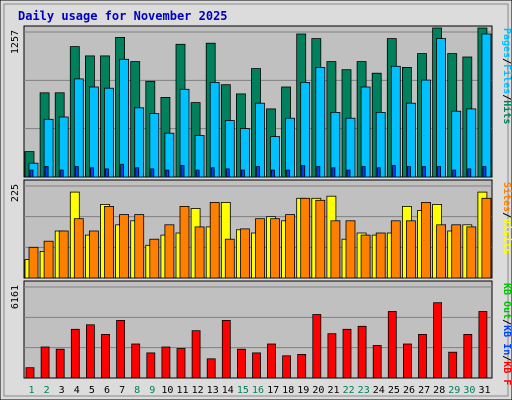 The image size is (512, 400). I want to click on x-tick-label: 10, so click(167, 390).